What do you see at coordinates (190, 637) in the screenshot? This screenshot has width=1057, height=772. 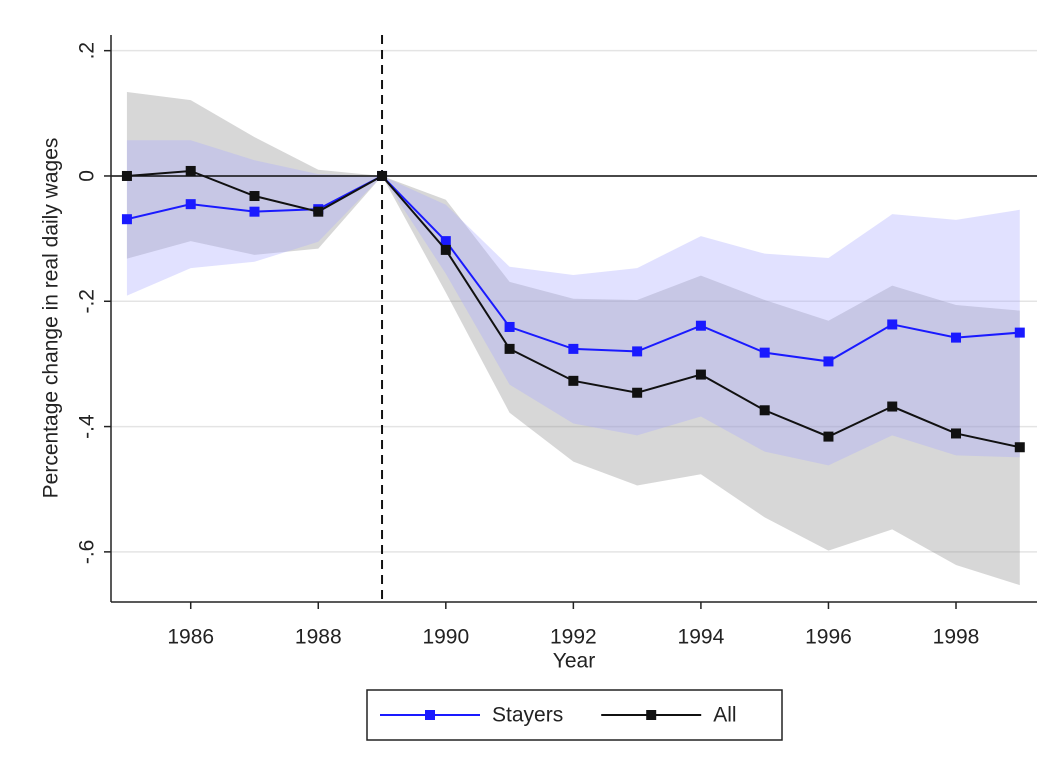 I see `x-tick-label: 1986` at bounding box center [190, 637].